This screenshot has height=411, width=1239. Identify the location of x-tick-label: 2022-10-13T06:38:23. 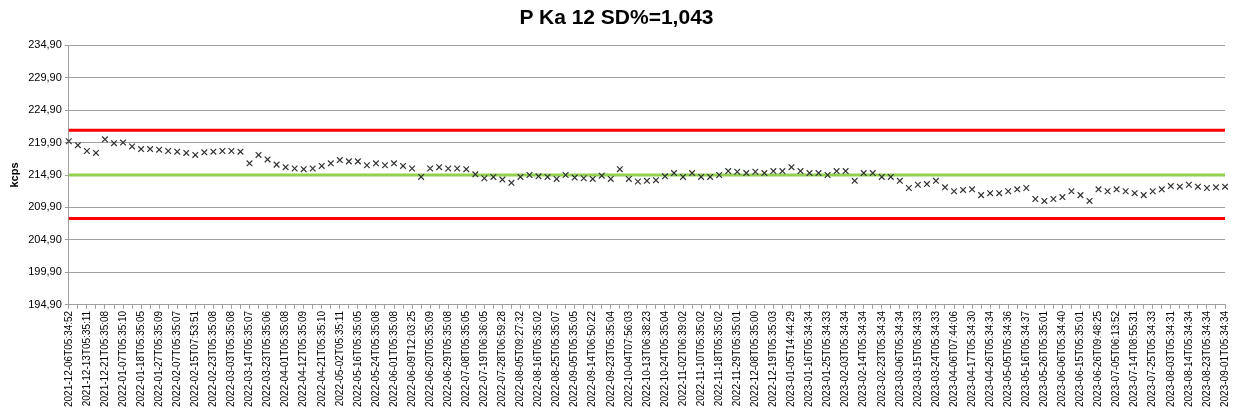
(646, 358).